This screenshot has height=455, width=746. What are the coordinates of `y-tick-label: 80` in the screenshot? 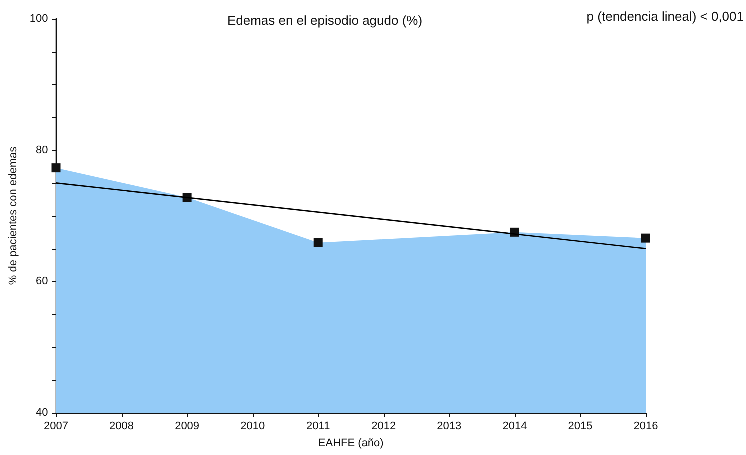 It's located at (42, 150).